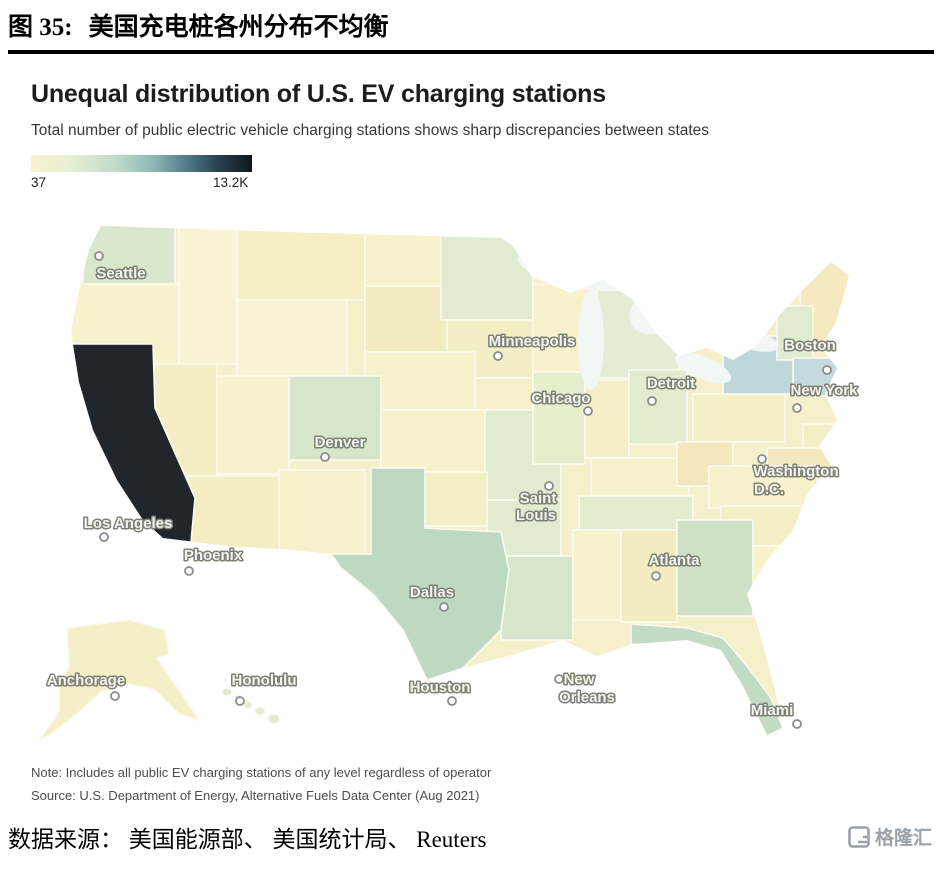 Image resolution: width=942 pixels, height=882 pixels. What do you see at coordinates (231, 182) in the screenshot?
I see `legend-max-label: 13.2K` at bounding box center [231, 182].